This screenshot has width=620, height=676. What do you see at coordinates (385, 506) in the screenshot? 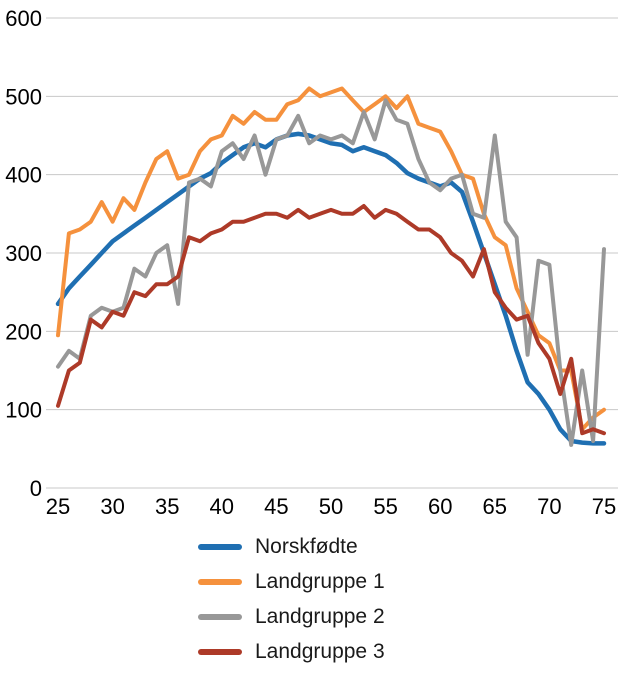
I see `x-tick-label-55: 55` at bounding box center [385, 506].